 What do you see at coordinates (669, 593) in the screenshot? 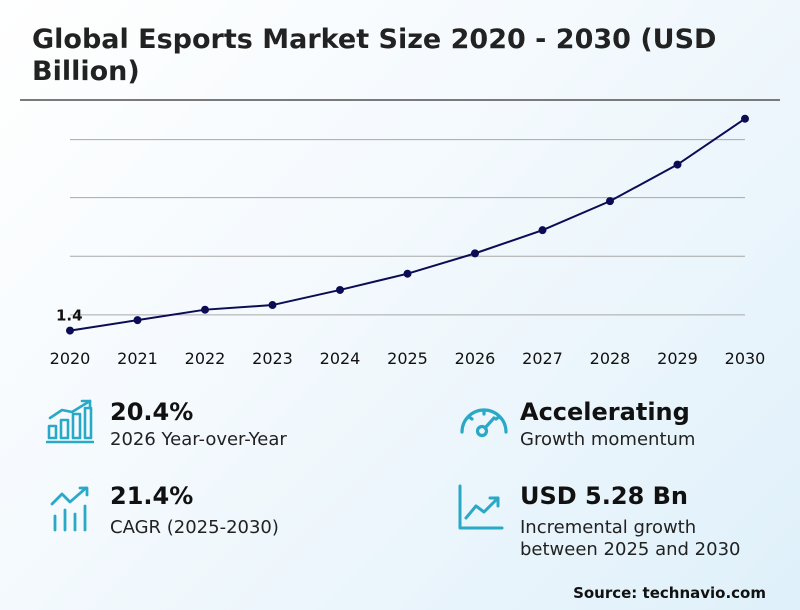
I see `source-credit: Source: technavio.com` at bounding box center [669, 593].